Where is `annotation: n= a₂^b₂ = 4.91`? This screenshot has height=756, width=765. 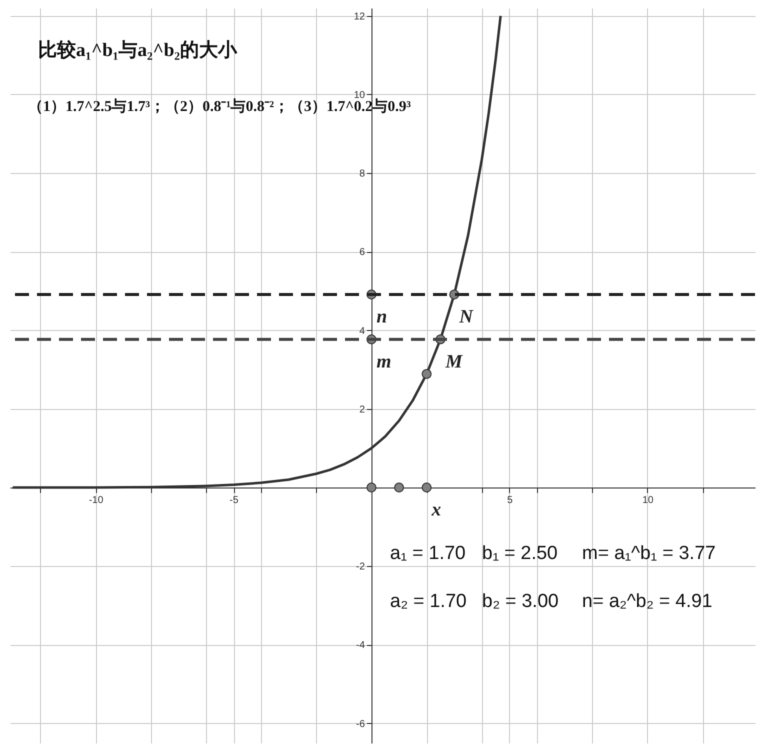
annotation: n= a₂^b₂ = 4.91 is located at coordinates (647, 601).